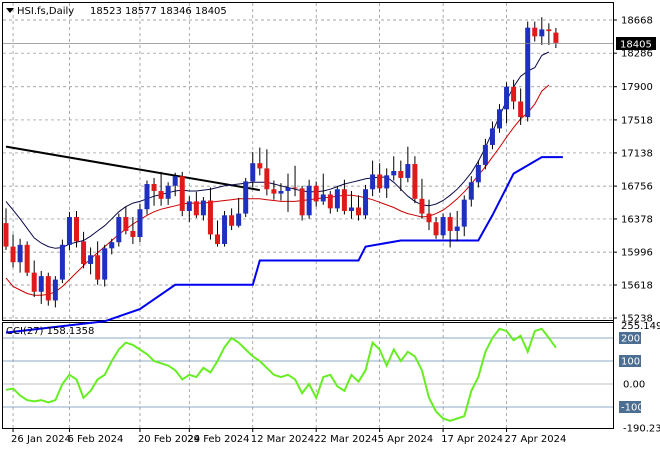 Image resolution: width=660 pixels, height=450 pixels. I want to click on dropdown-triangle-icon, so click(10, 10).